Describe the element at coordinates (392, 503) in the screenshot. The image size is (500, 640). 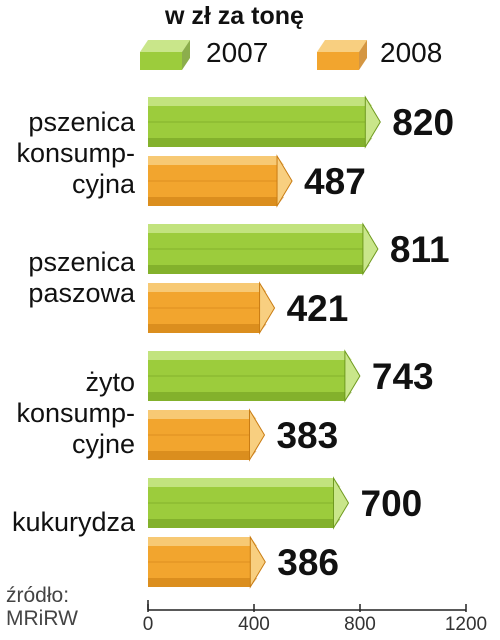
I see `value-label: 700` at that location.